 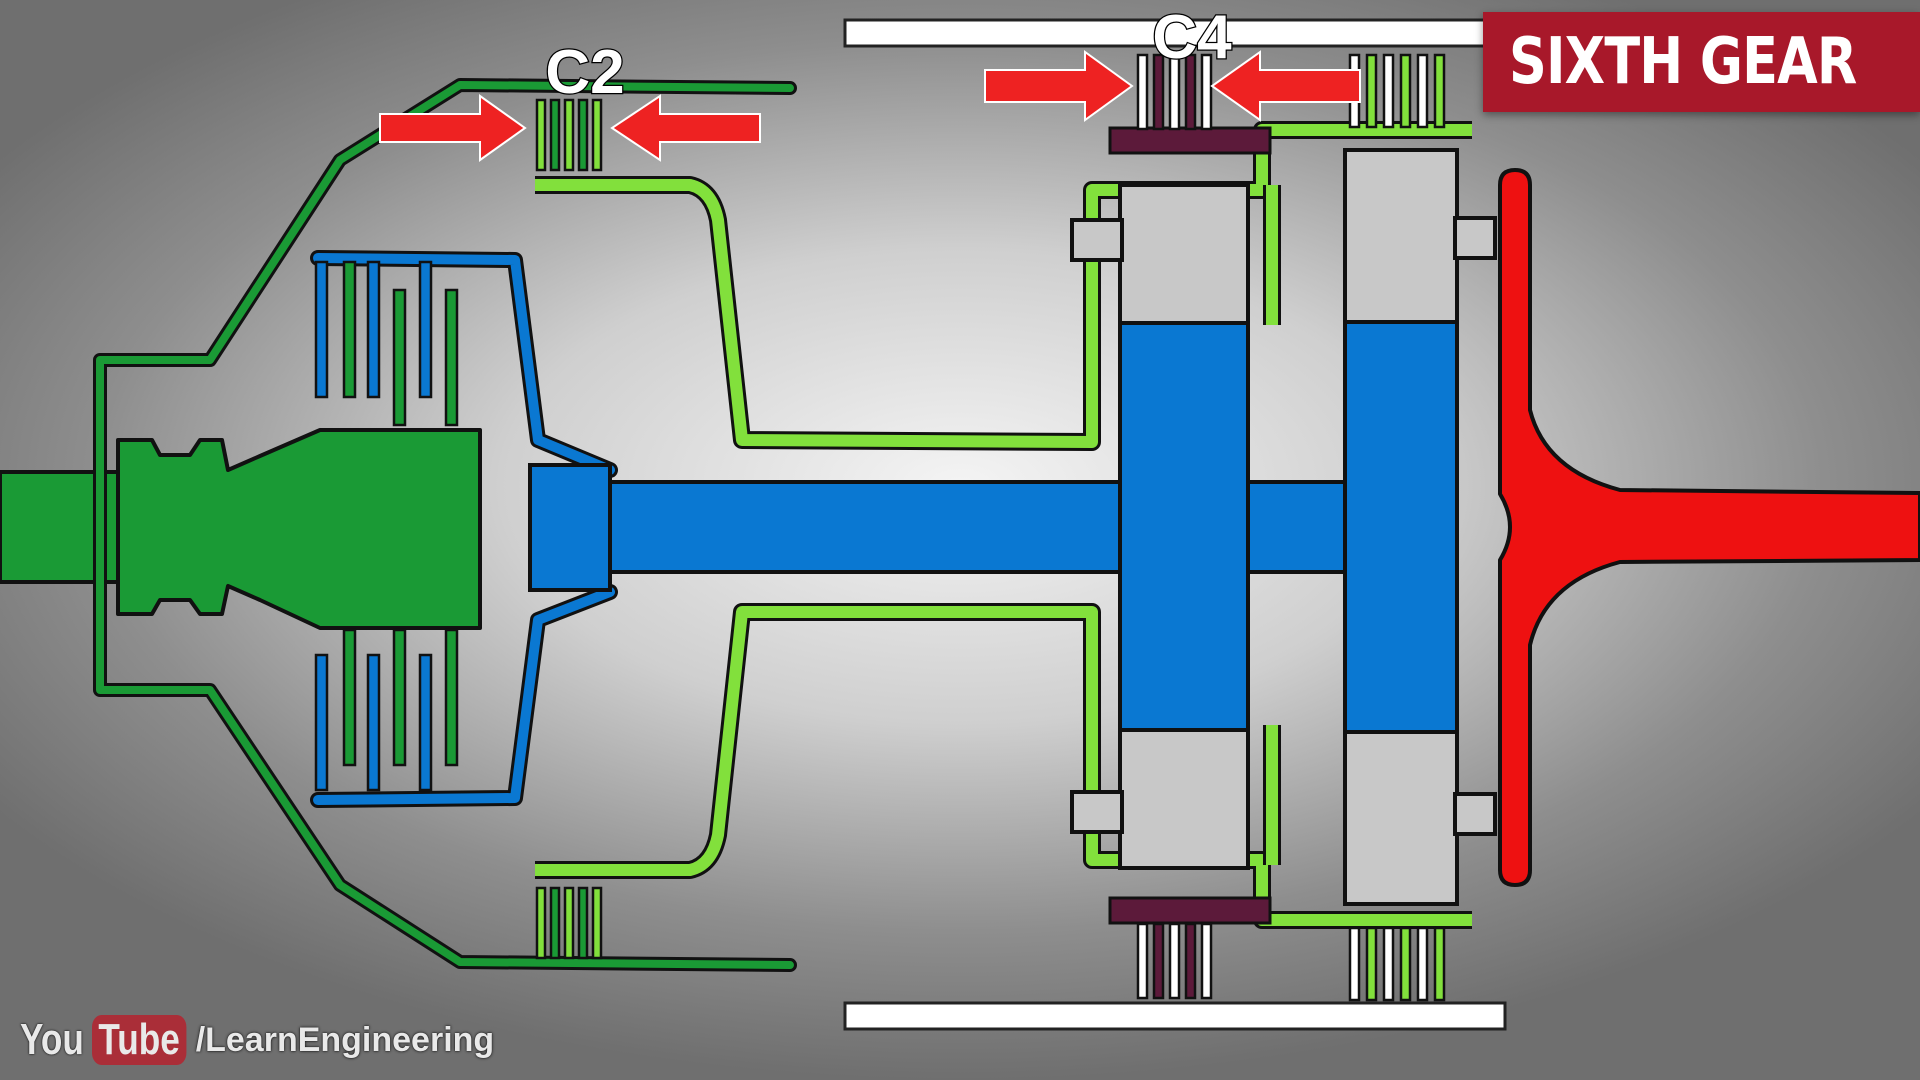 What do you see at coordinates (570, 128) in the screenshot?
I see `c2-arrows` at bounding box center [570, 128].